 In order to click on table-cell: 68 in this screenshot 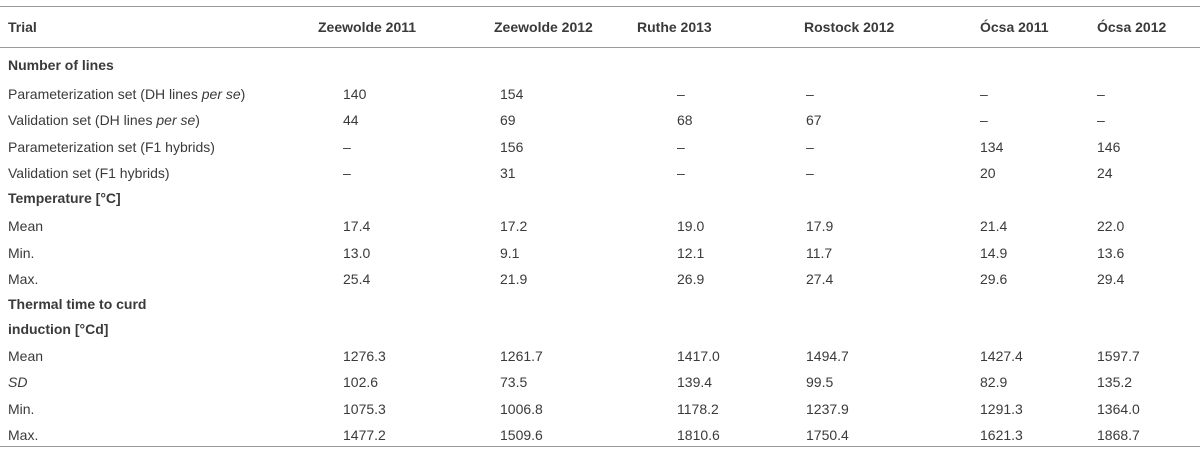, I will do `click(685, 120)`.